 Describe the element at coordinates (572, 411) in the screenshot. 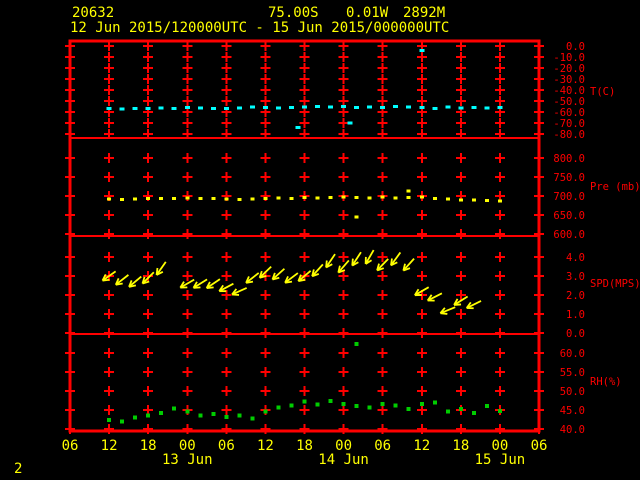

I see `y-tick-label: 45.0` at that location.